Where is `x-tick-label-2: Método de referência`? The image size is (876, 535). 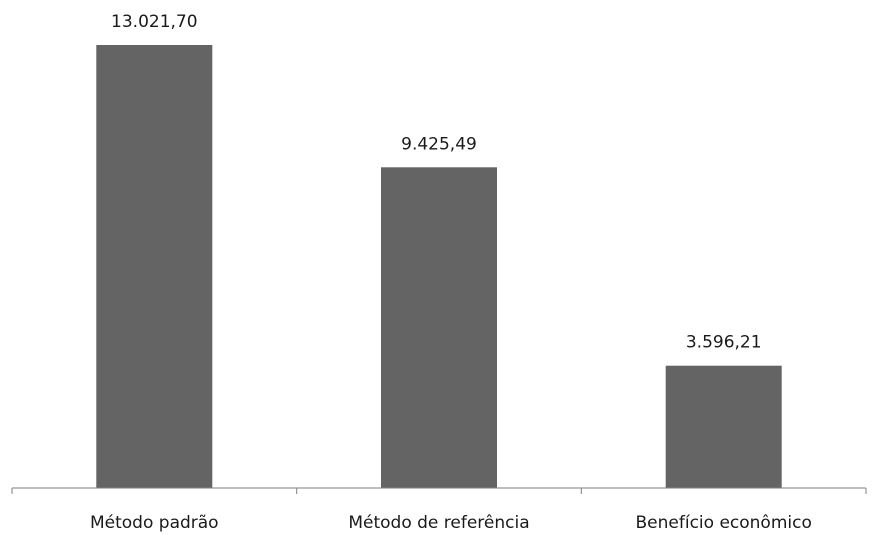 x-tick-label-2: Método de referência is located at coordinates (438, 523).